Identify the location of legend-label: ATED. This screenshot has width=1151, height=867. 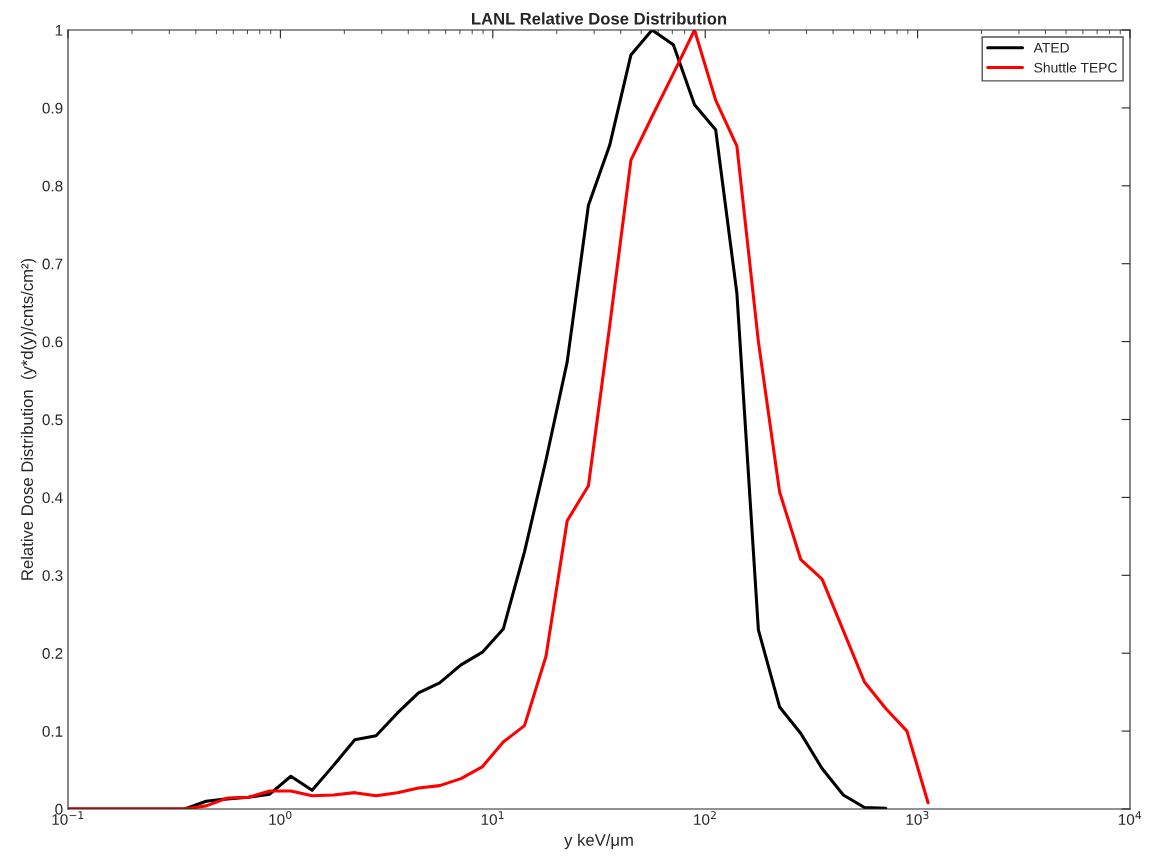
(1051, 48).